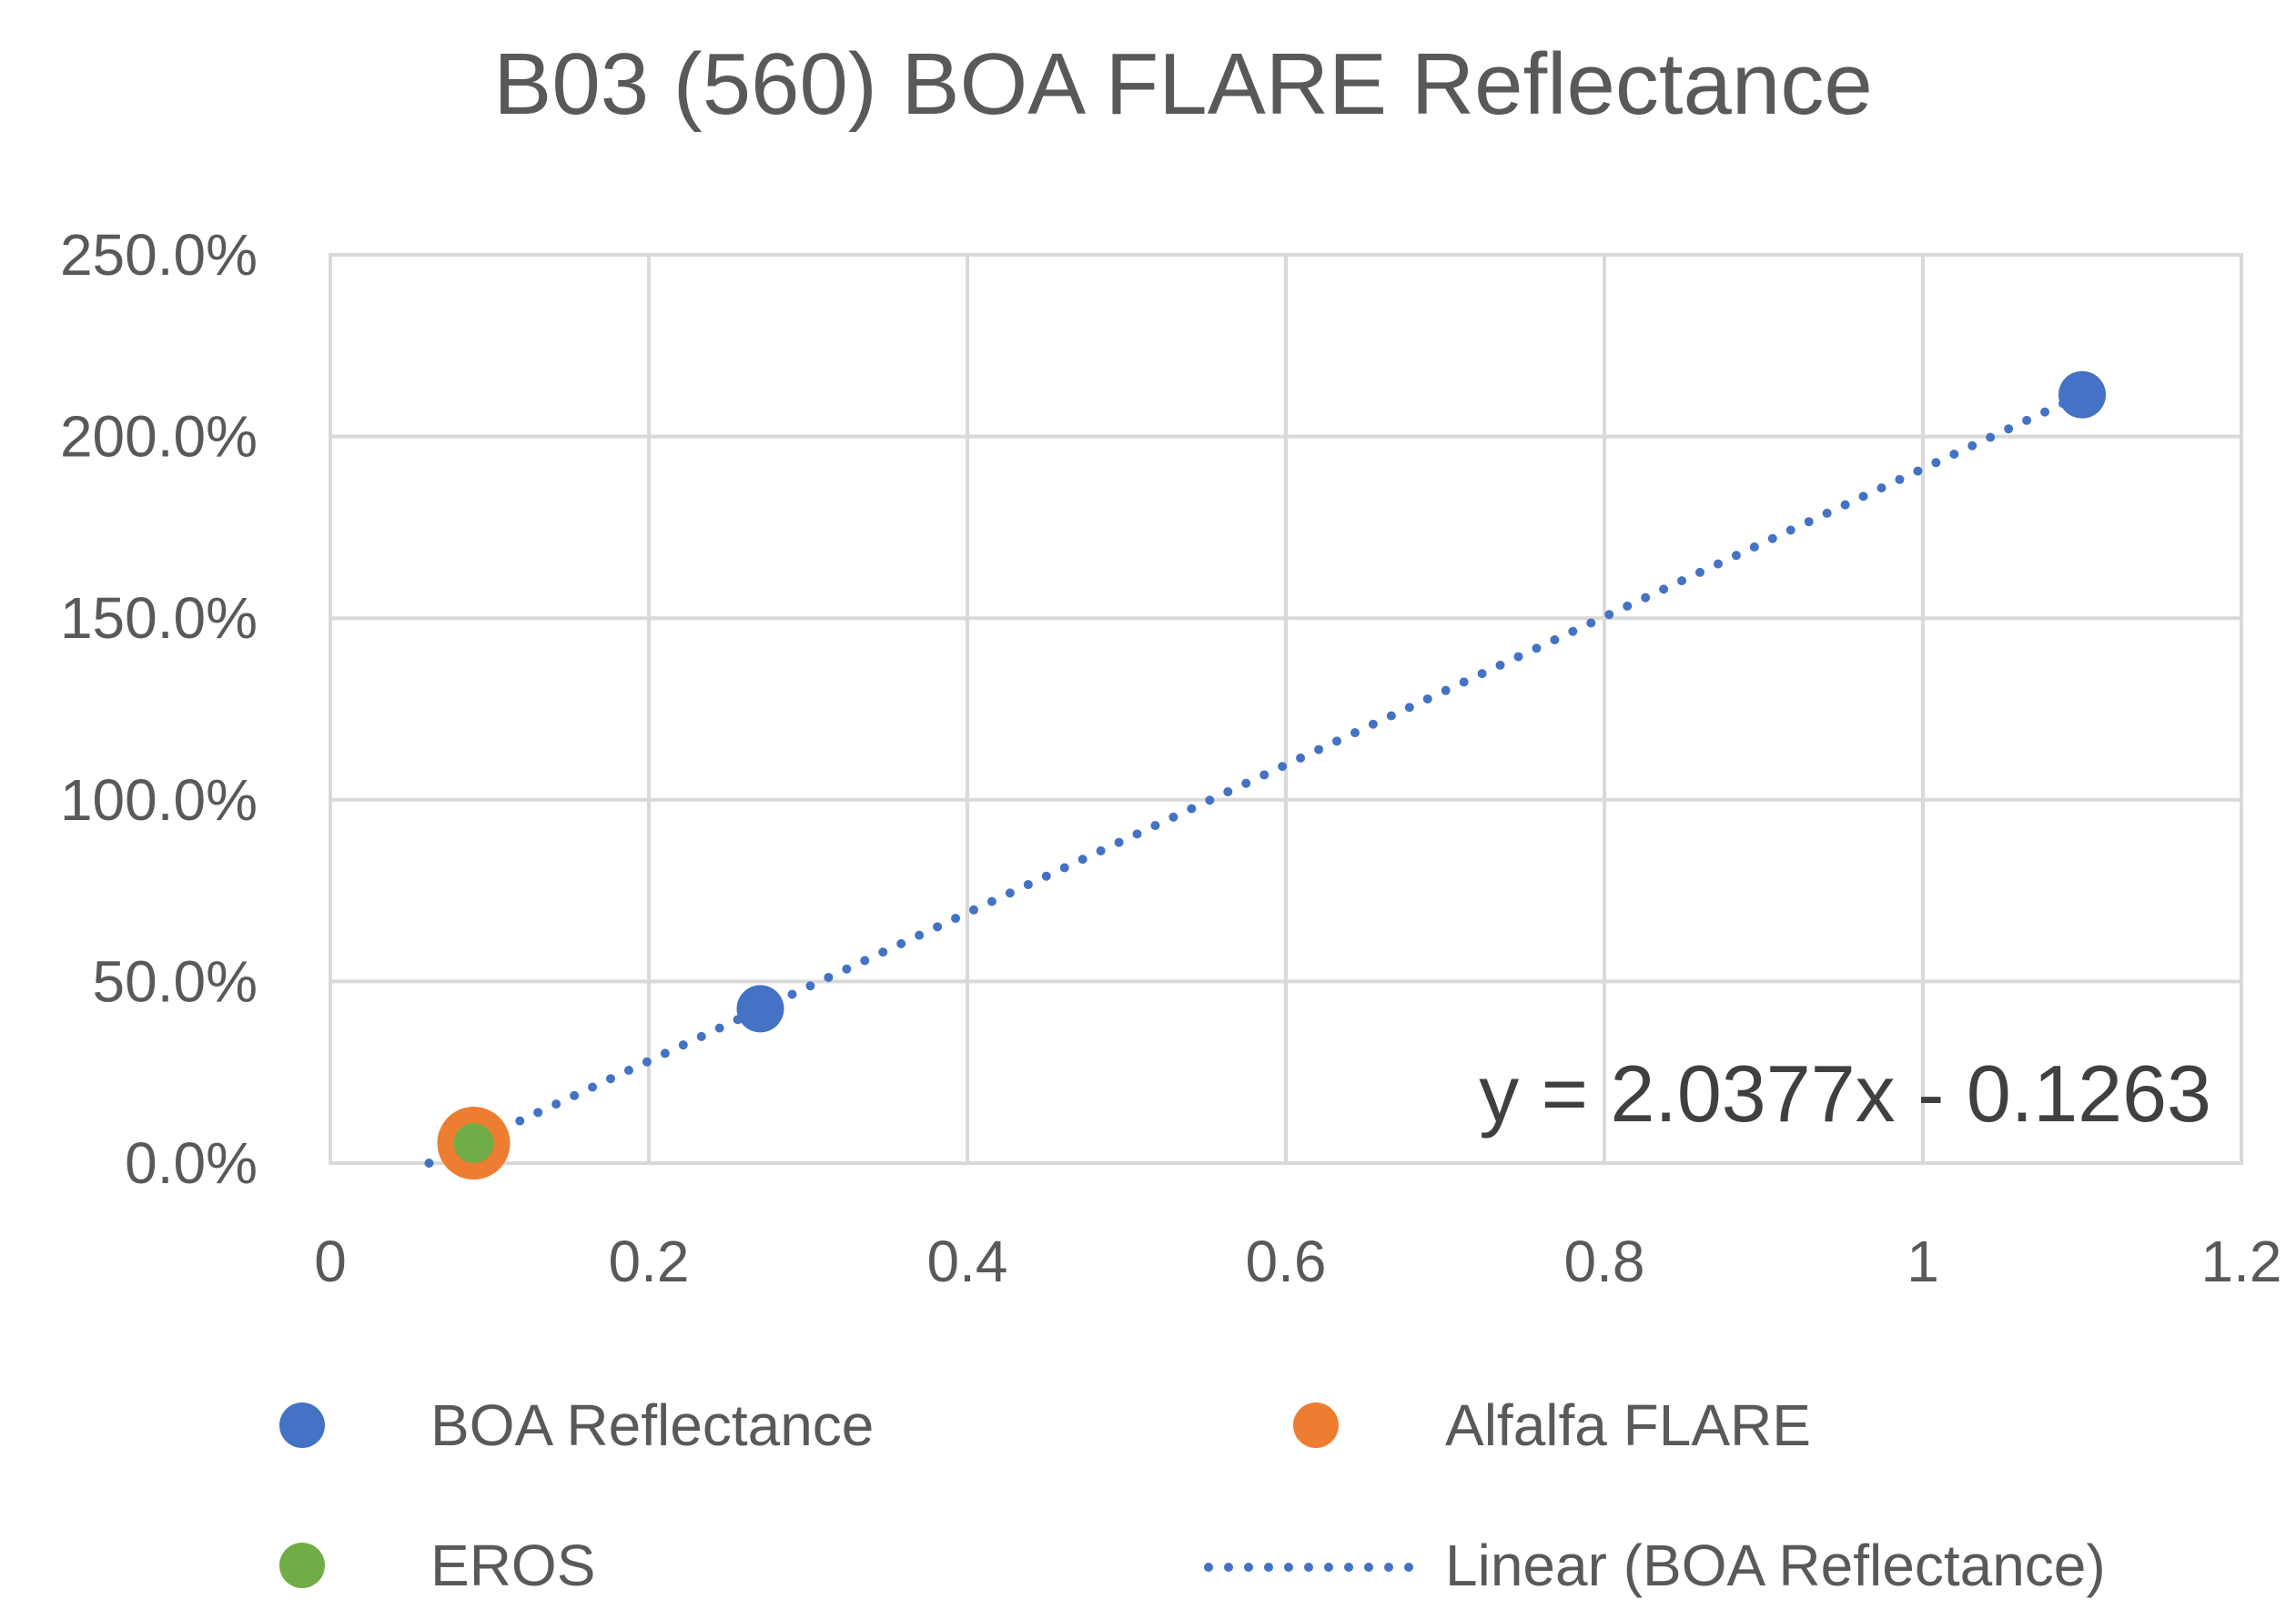  Describe the element at coordinates (650, 1261) in the screenshot. I see `x-tick-label: 0.2` at that location.